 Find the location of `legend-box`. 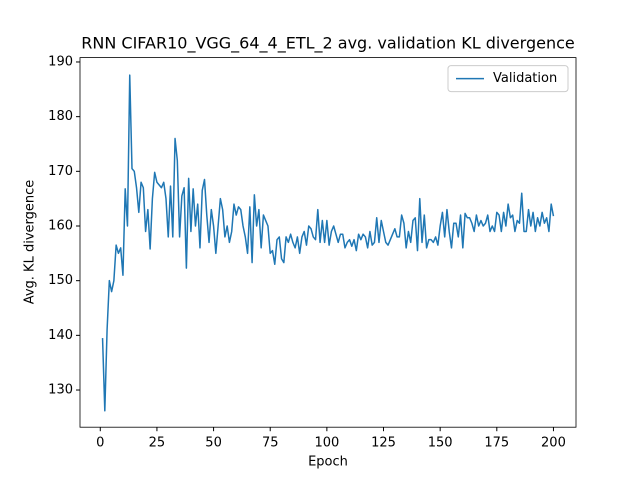

legend-box is located at coordinates (508, 79).